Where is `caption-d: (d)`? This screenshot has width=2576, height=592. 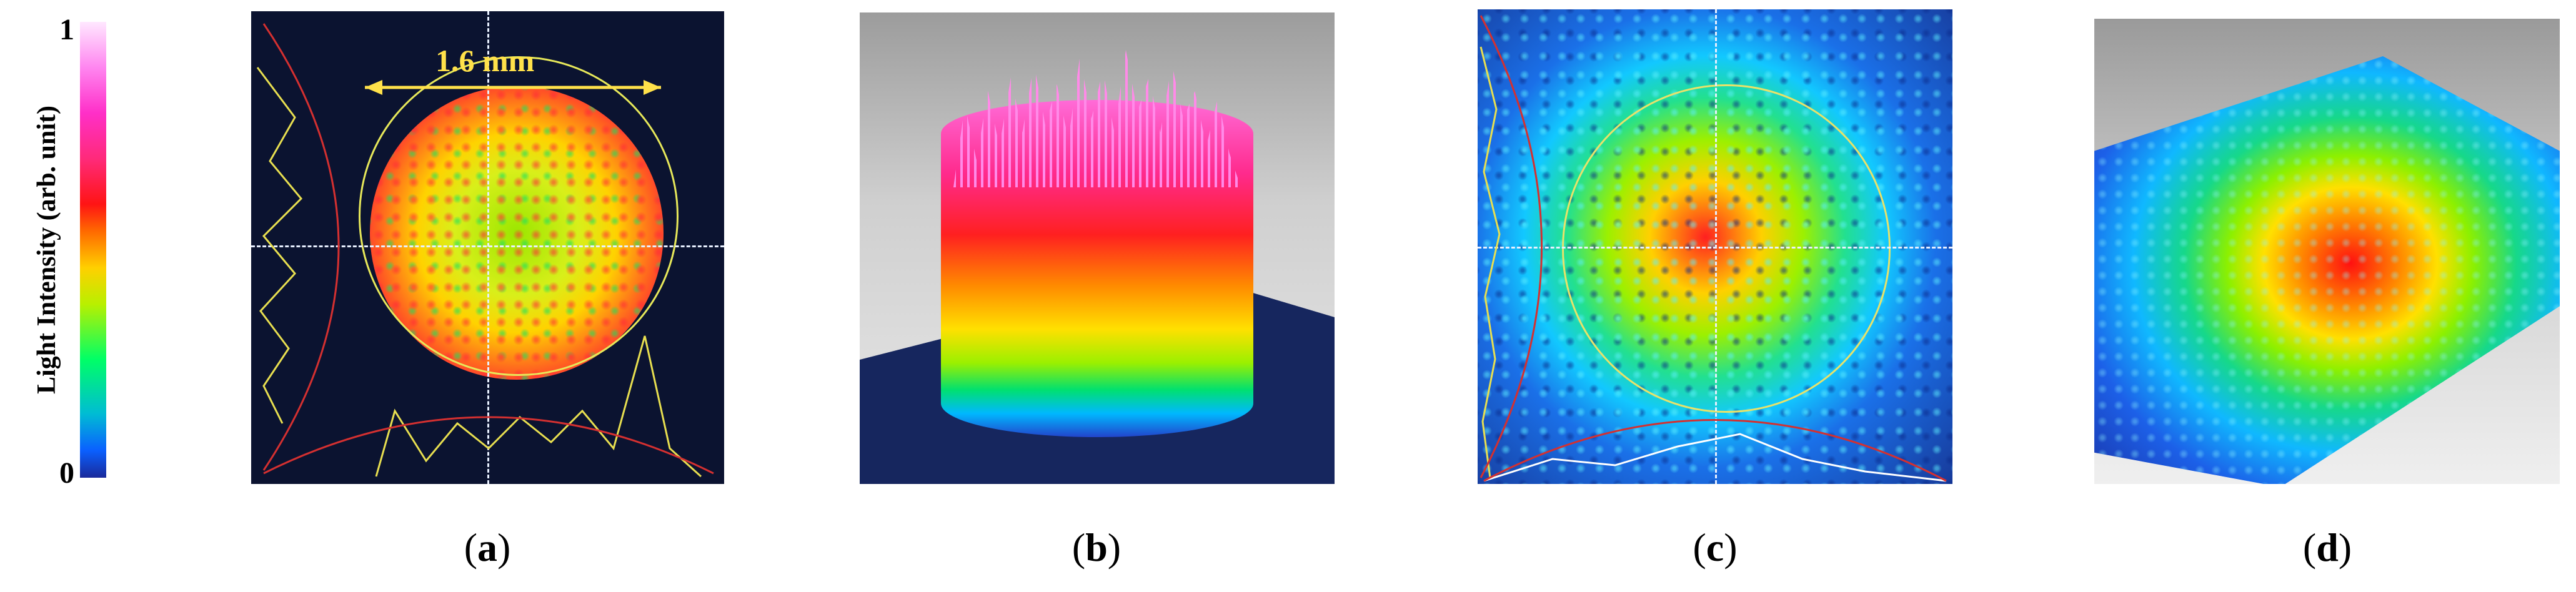
caption-d: (d) is located at coordinates (2327, 548).